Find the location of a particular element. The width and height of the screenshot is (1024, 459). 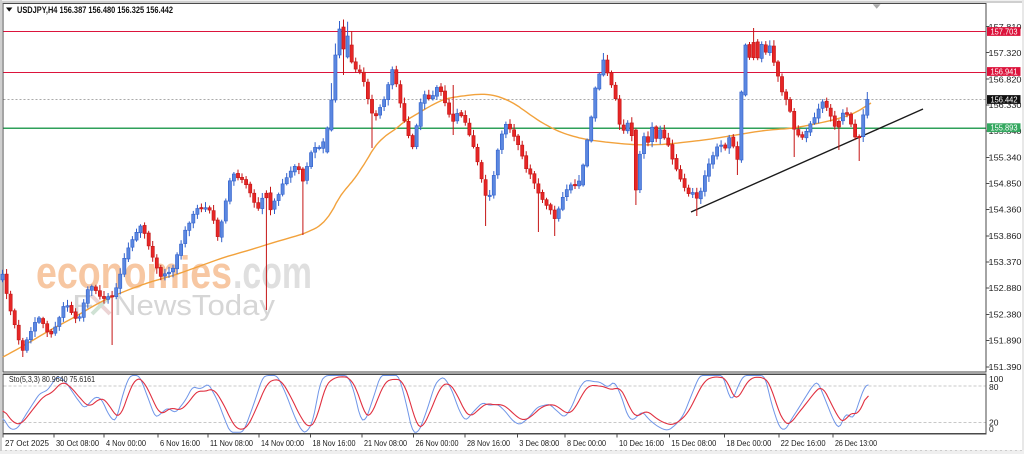

svg-text: 0 is located at coordinates (991, 429).